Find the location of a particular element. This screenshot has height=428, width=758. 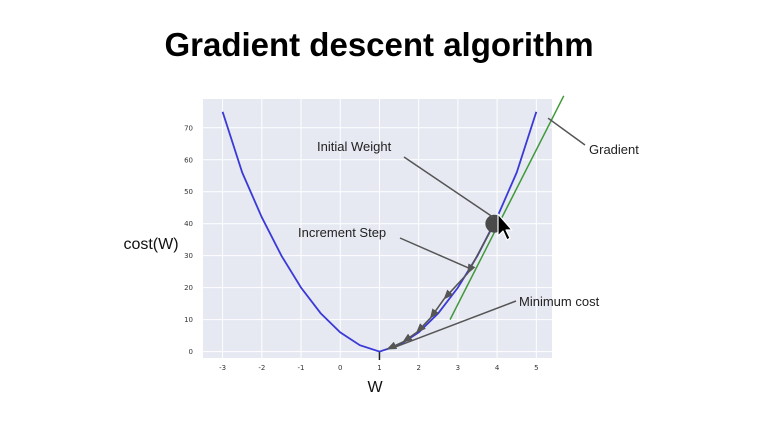

x-tick-label: 1 is located at coordinates (379, 368).